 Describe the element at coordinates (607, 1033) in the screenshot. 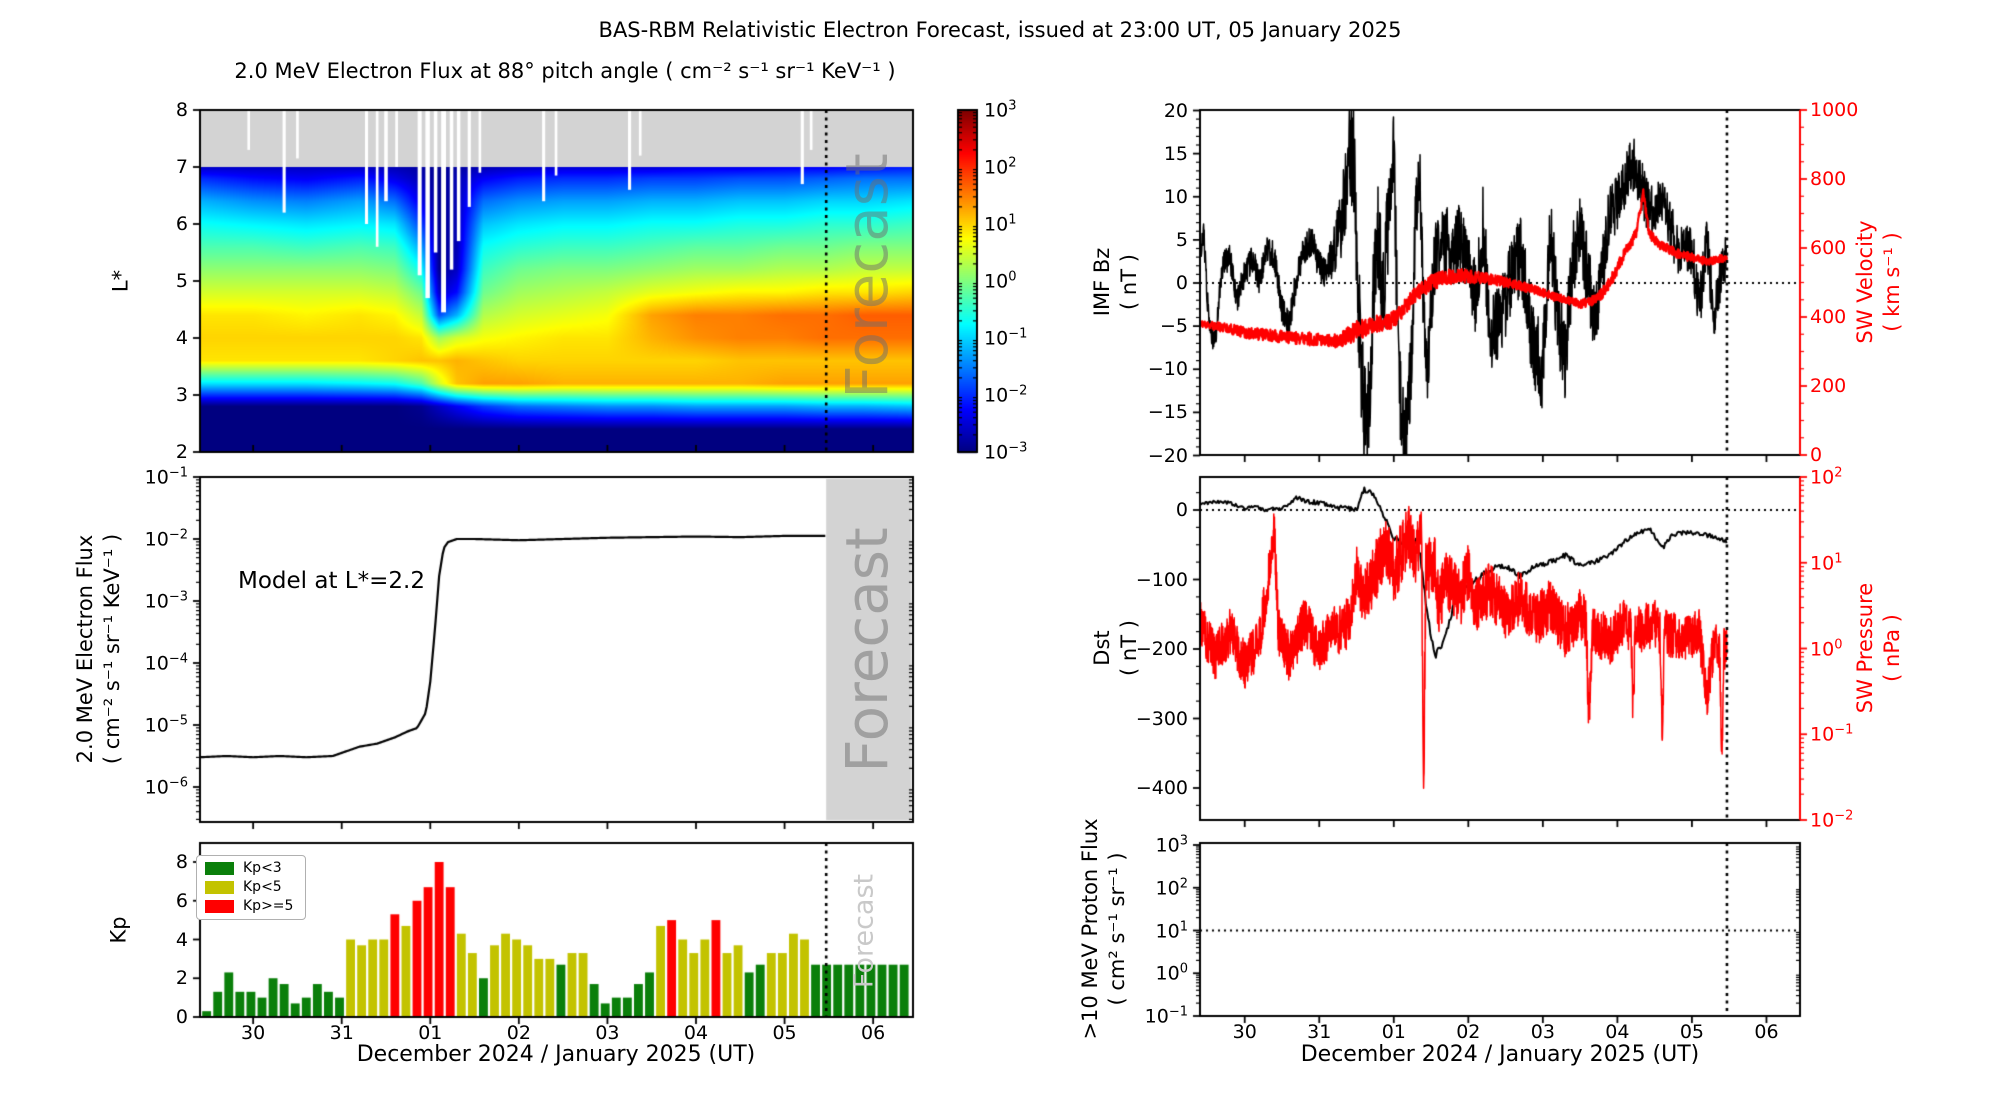

I see `kp-xtick-03: 03` at that location.